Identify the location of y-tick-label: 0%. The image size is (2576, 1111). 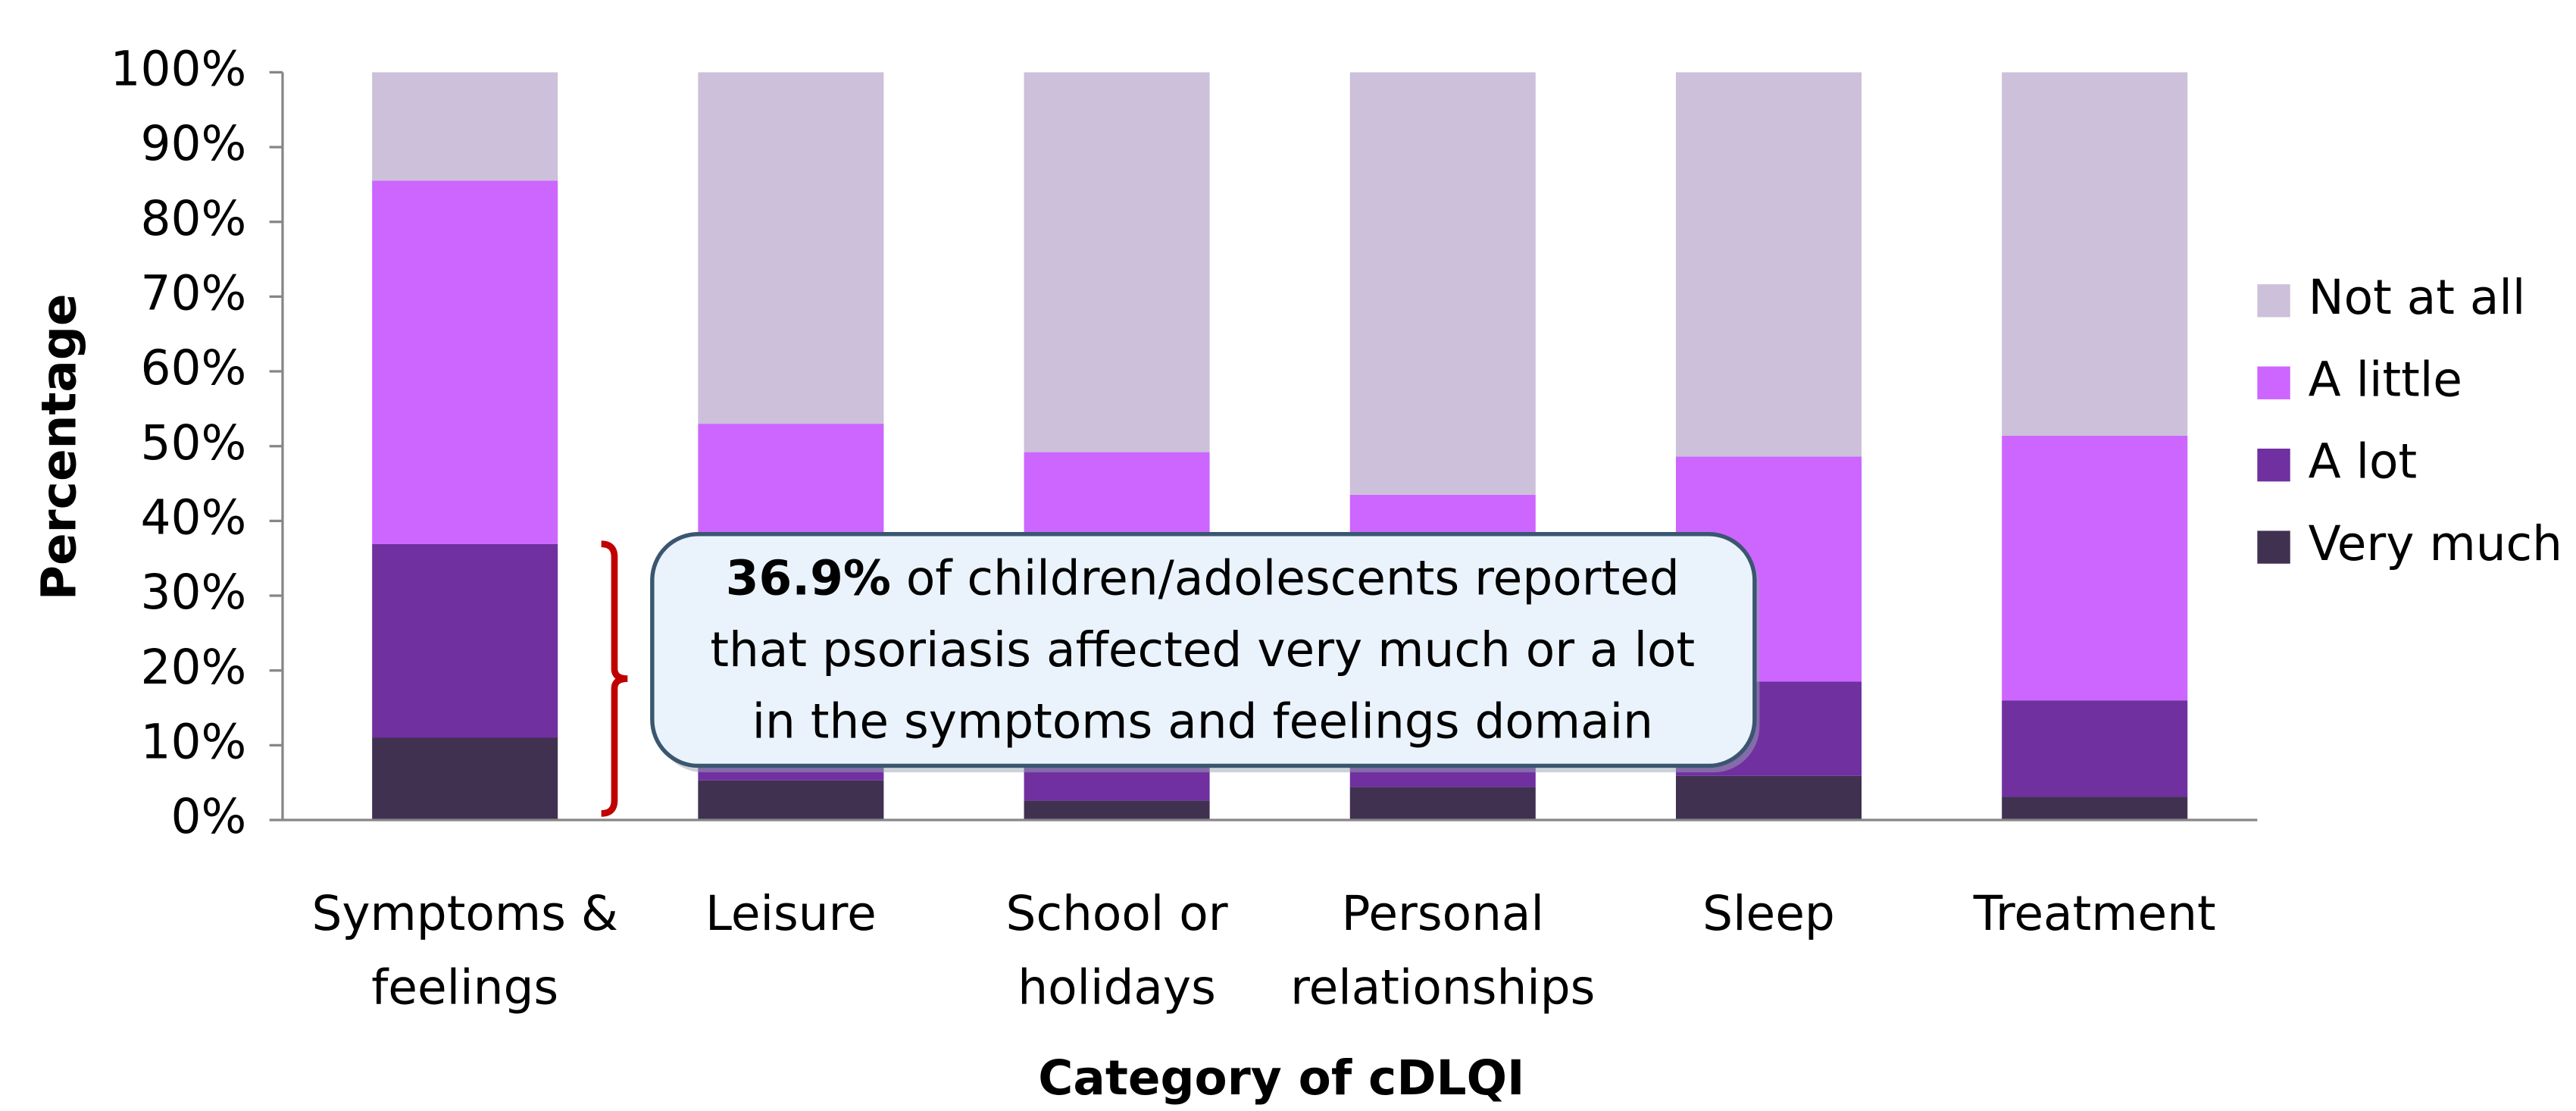
(209, 817).